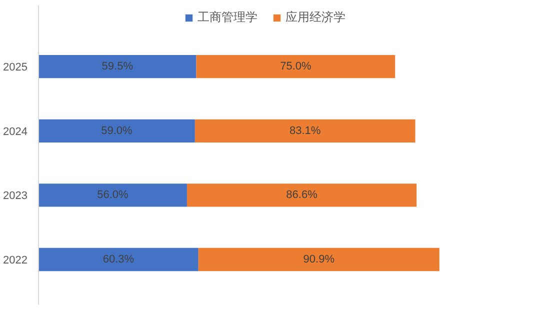 The image size is (533, 324). I want to click on data-label: 86.6%, so click(302, 195).